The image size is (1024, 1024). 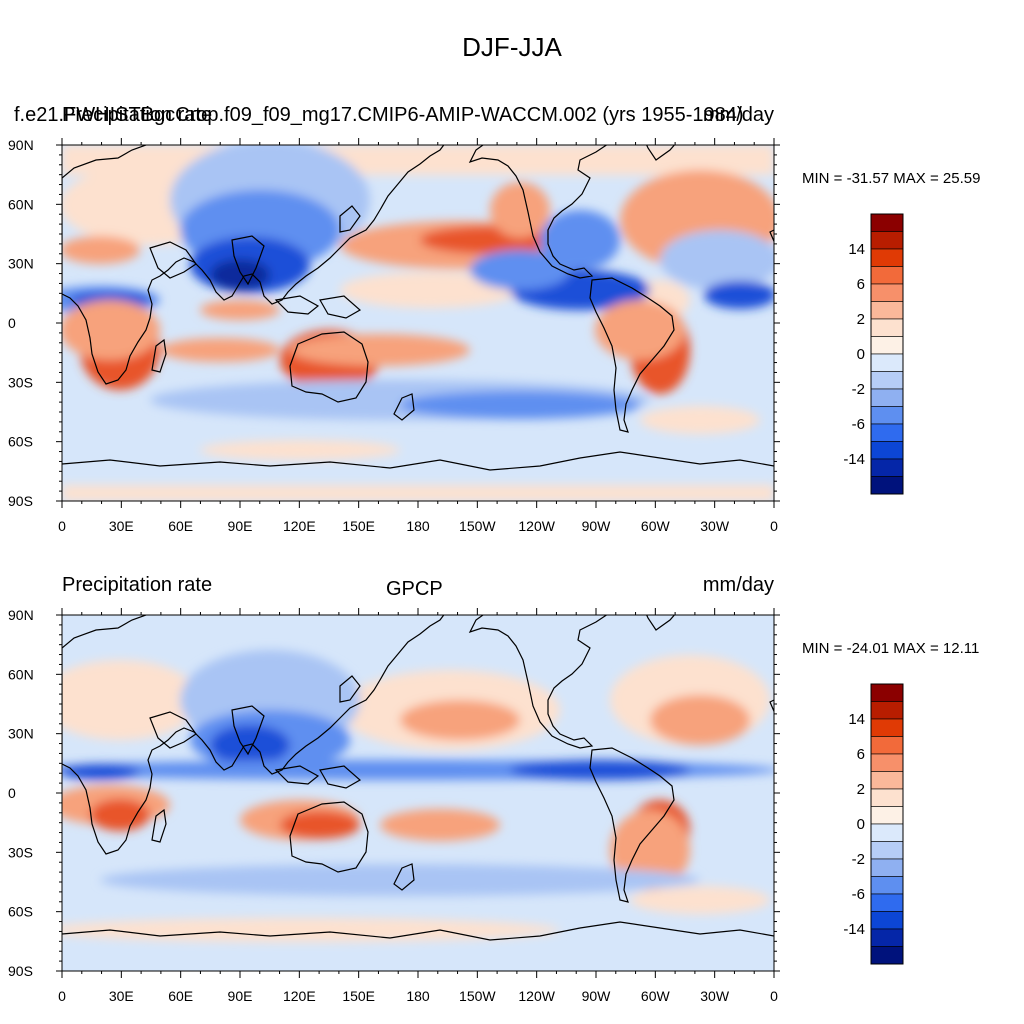 What do you see at coordinates (414, 589) in the screenshot?
I see `panel2-case-label: GPCP` at bounding box center [414, 589].